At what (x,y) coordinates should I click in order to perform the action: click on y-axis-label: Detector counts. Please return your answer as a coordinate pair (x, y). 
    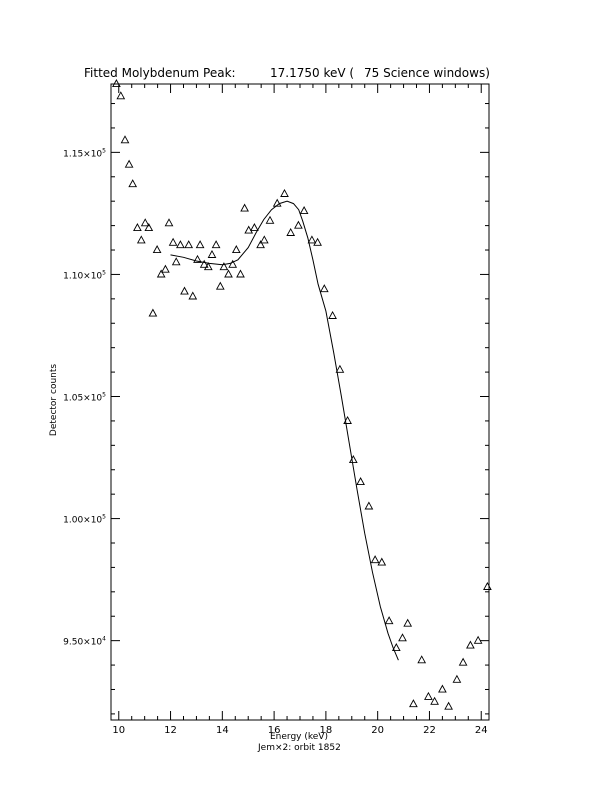
    Looking at the image, I should click on (54, 400).